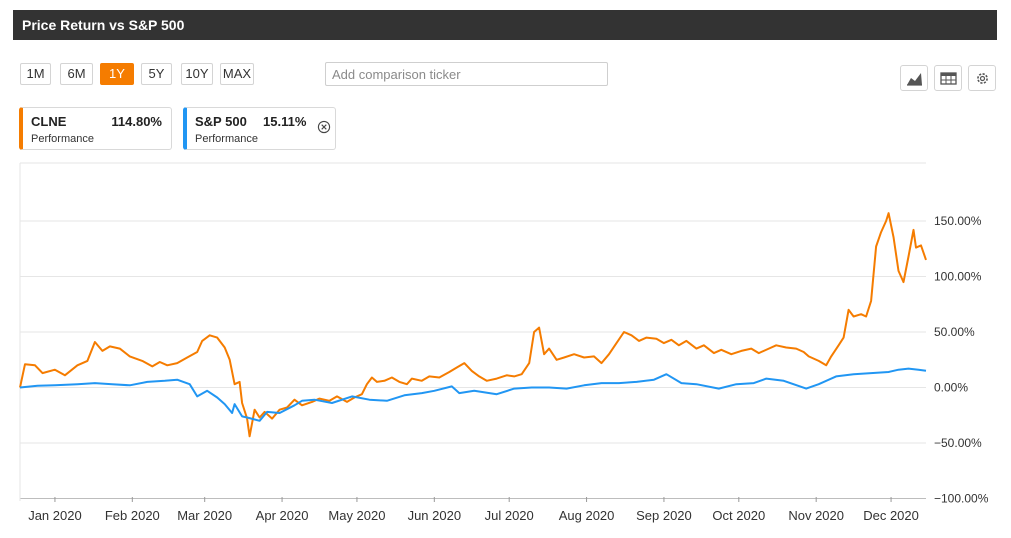  Describe the element at coordinates (95, 128) in the screenshot. I see `legend-card-clne: CLNE 114.80% Performance` at that location.